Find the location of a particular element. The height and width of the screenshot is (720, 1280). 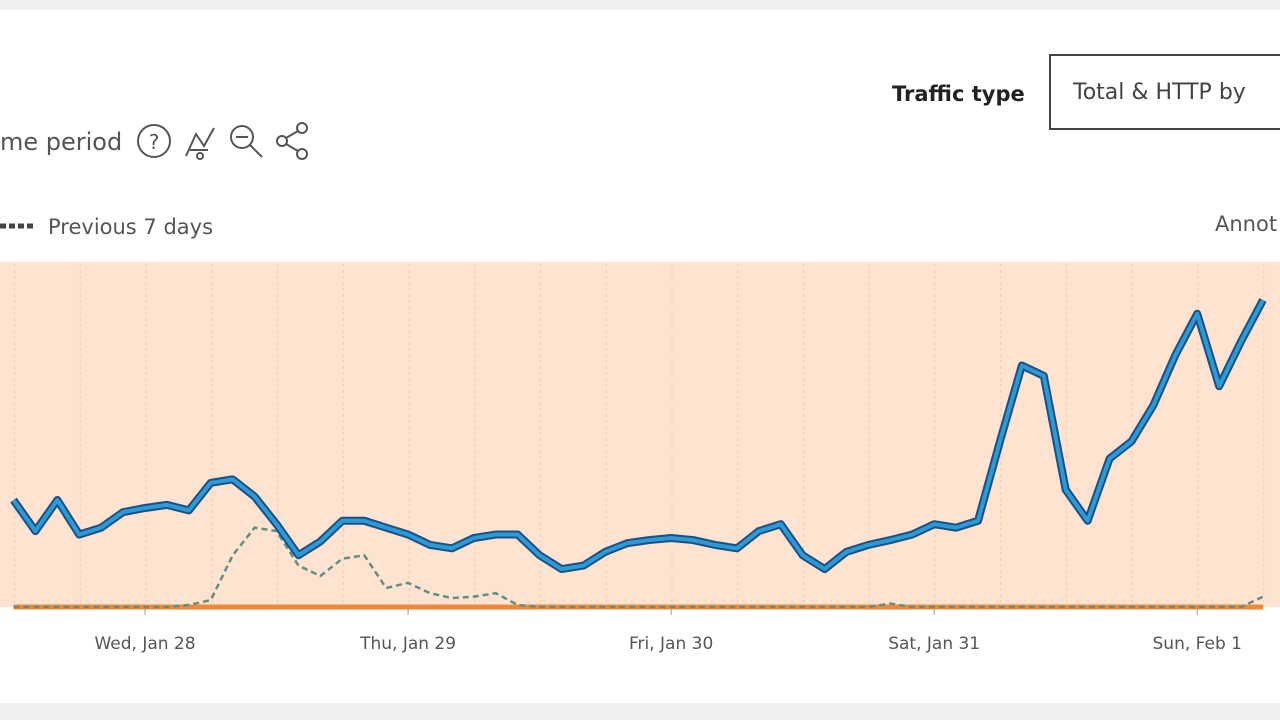

period-text: me period is located at coordinates (61, 142).